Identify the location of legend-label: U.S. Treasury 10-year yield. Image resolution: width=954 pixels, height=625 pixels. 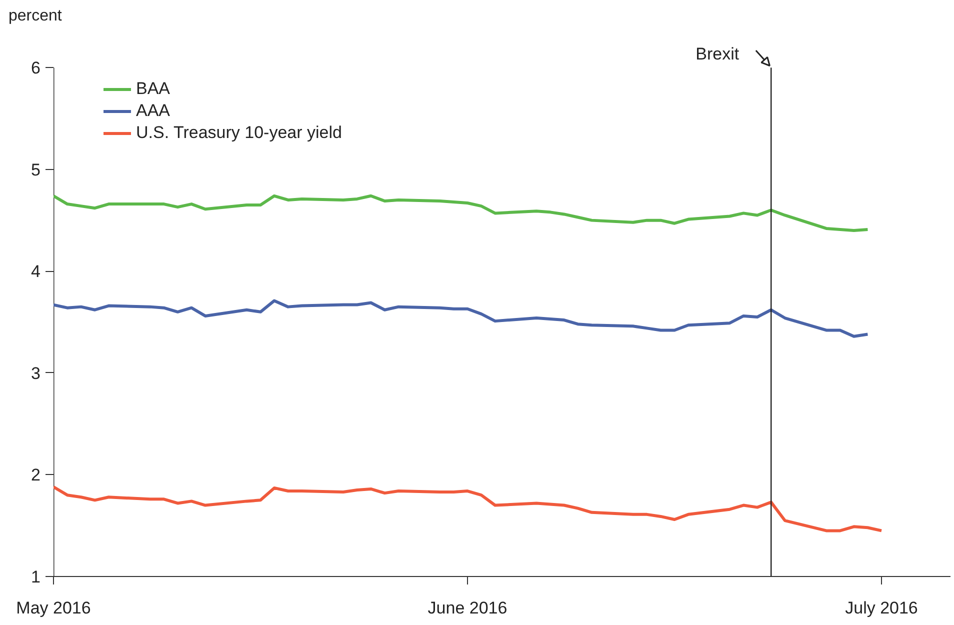
(239, 133).